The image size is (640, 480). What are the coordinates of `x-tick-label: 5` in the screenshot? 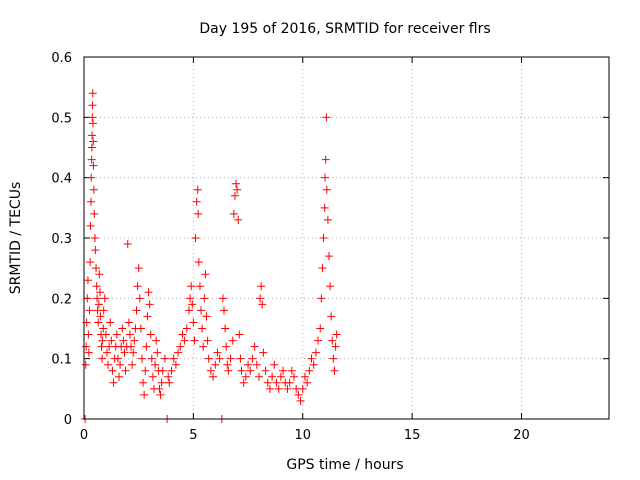 It's located at (193, 435).